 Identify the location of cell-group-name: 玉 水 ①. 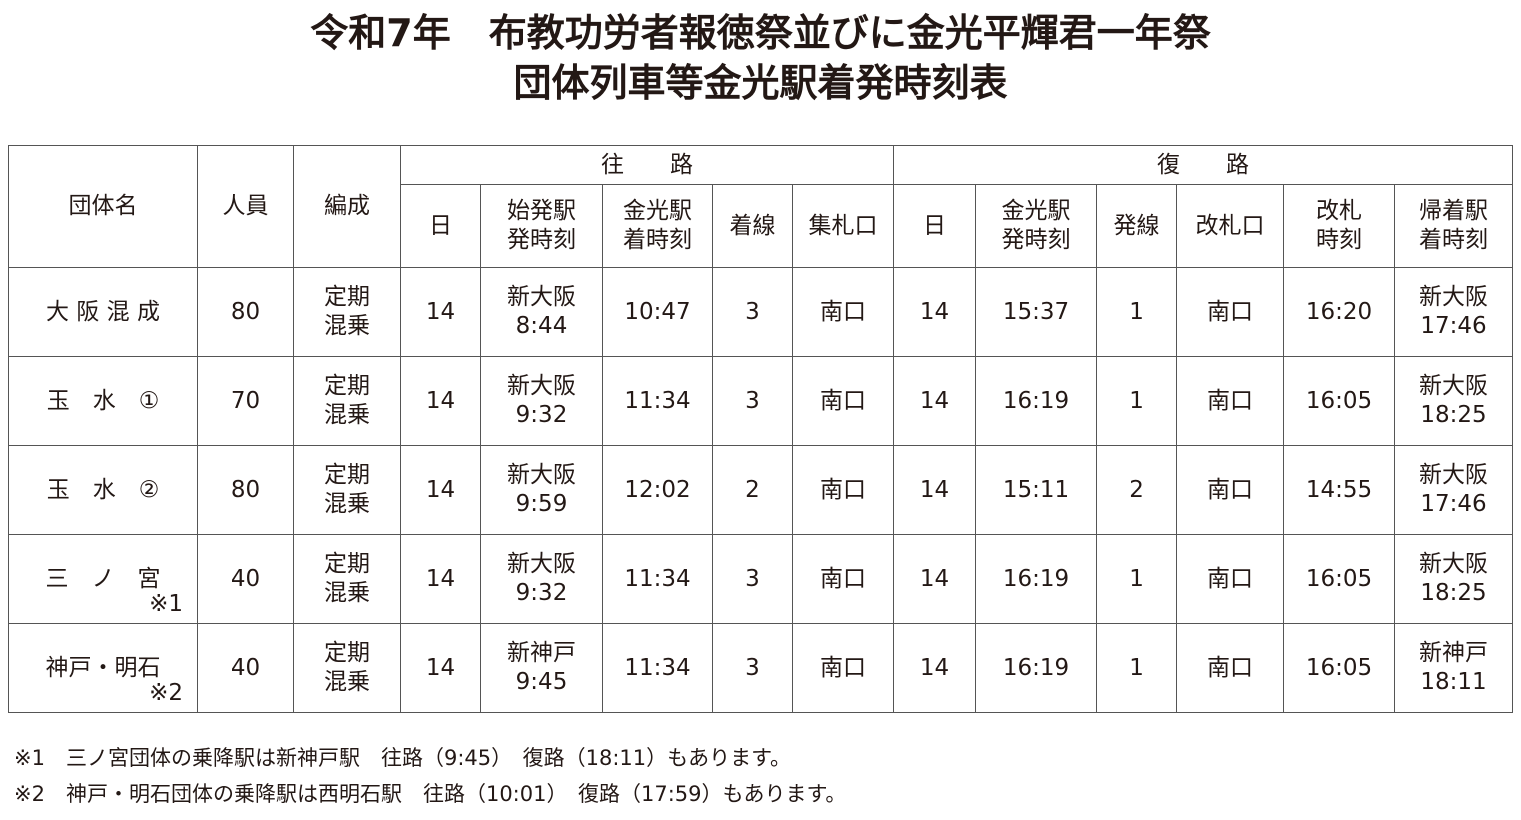
(103, 401).